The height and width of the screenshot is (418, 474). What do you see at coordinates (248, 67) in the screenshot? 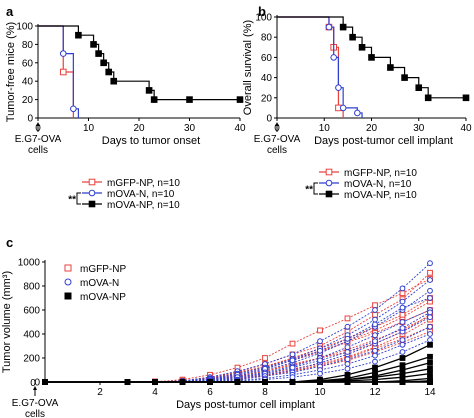
I see `panel-b-ylabel: Overall survival (%)` at bounding box center [248, 67].